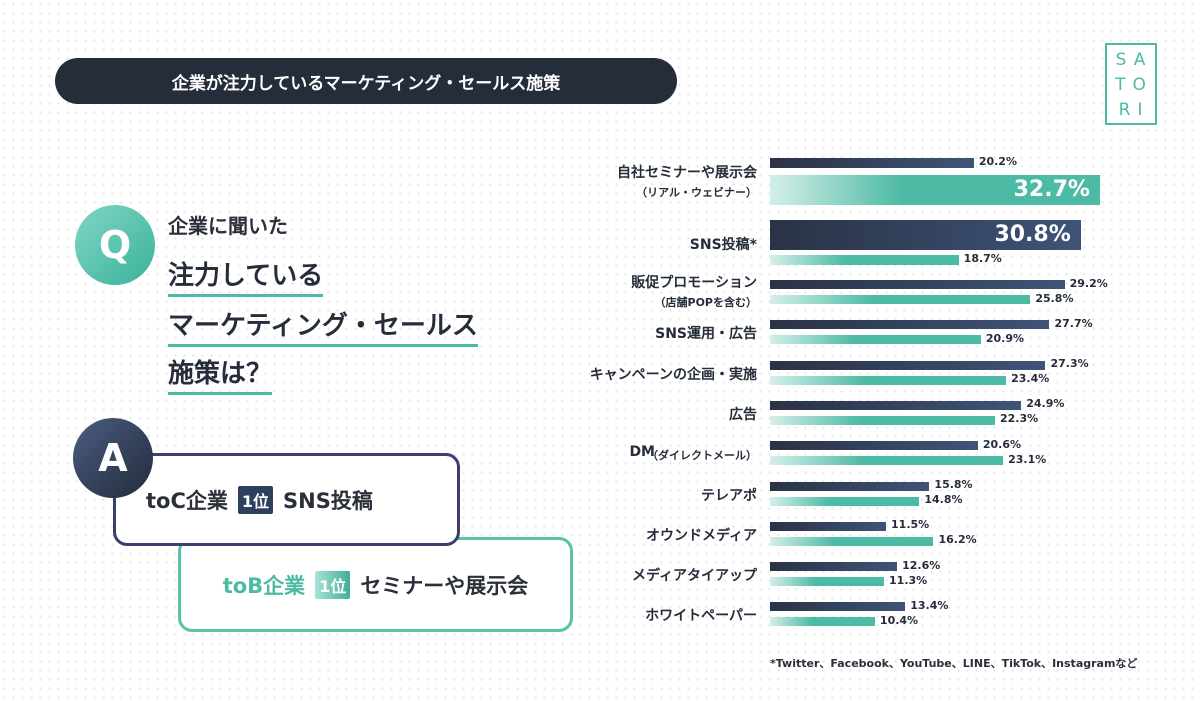 The width and height of the screenshot is (1200, 701). I want to click on bar-value-label: 23.1%, so click(1027, 459).